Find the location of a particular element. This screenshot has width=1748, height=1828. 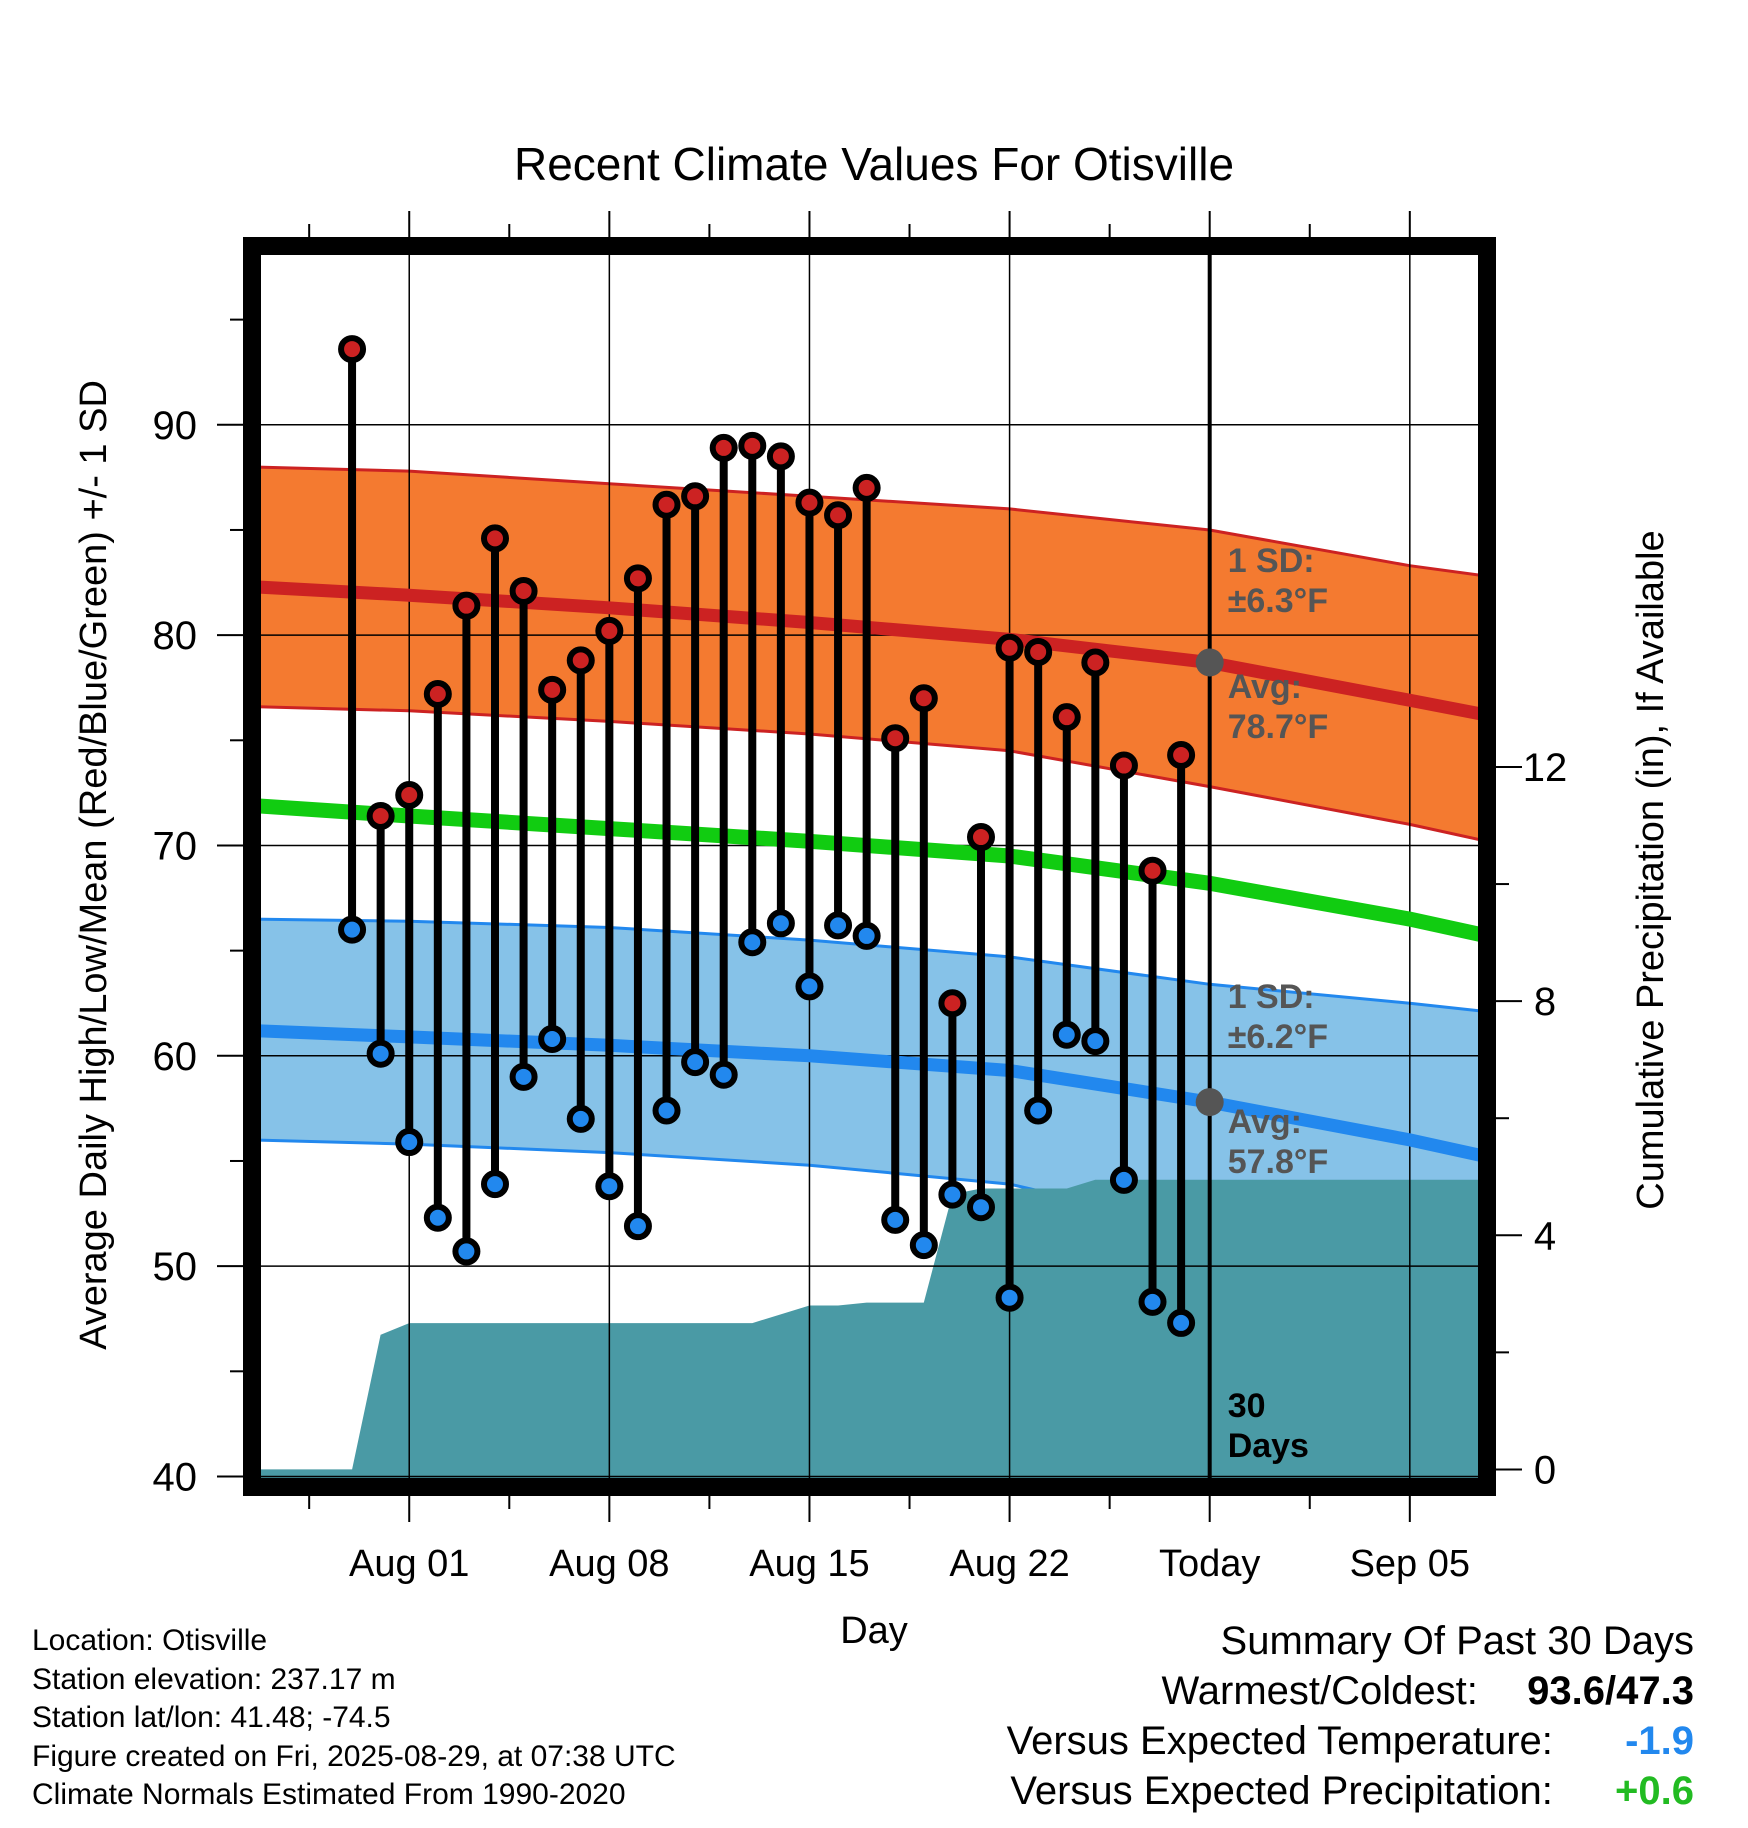

days-annotation: 30 Days is located at coordinates (1268, 1426).